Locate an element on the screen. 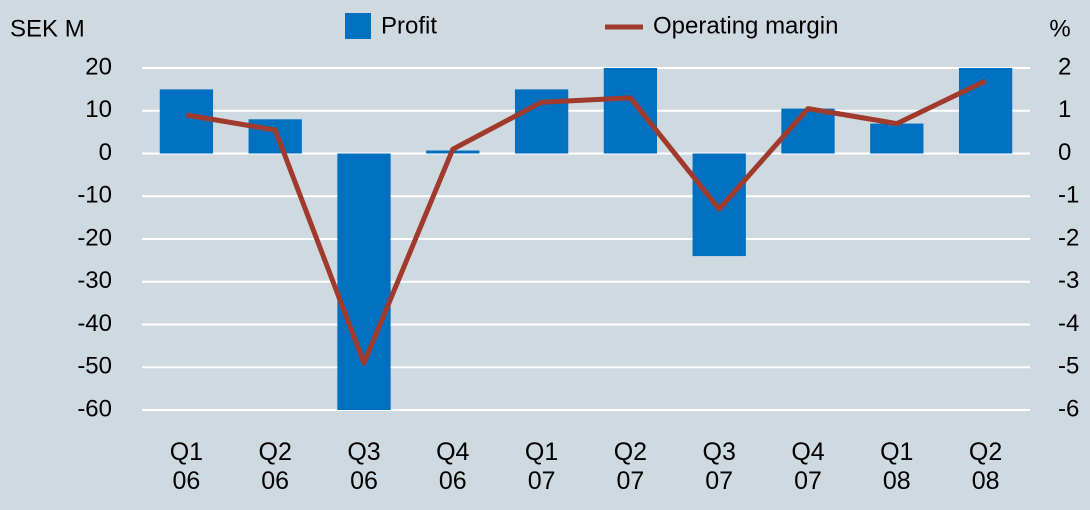 Image resolution: width=1090 pixels, height=510 pixels. y-tick-label: -10 is located at coordinates (94, 195).